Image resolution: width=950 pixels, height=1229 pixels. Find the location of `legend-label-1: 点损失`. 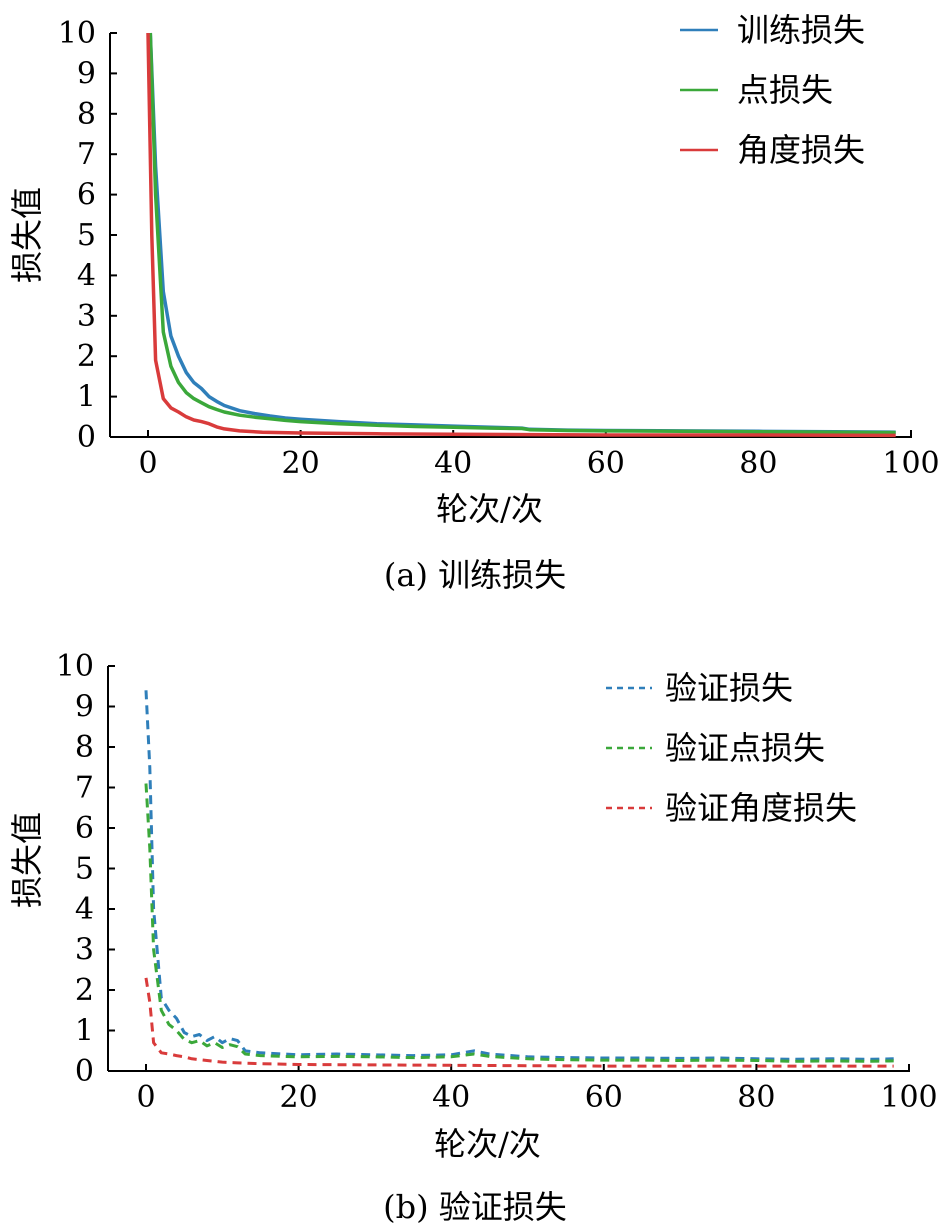

legend-label-1: 点损失 is located at coordinates (785, 90).